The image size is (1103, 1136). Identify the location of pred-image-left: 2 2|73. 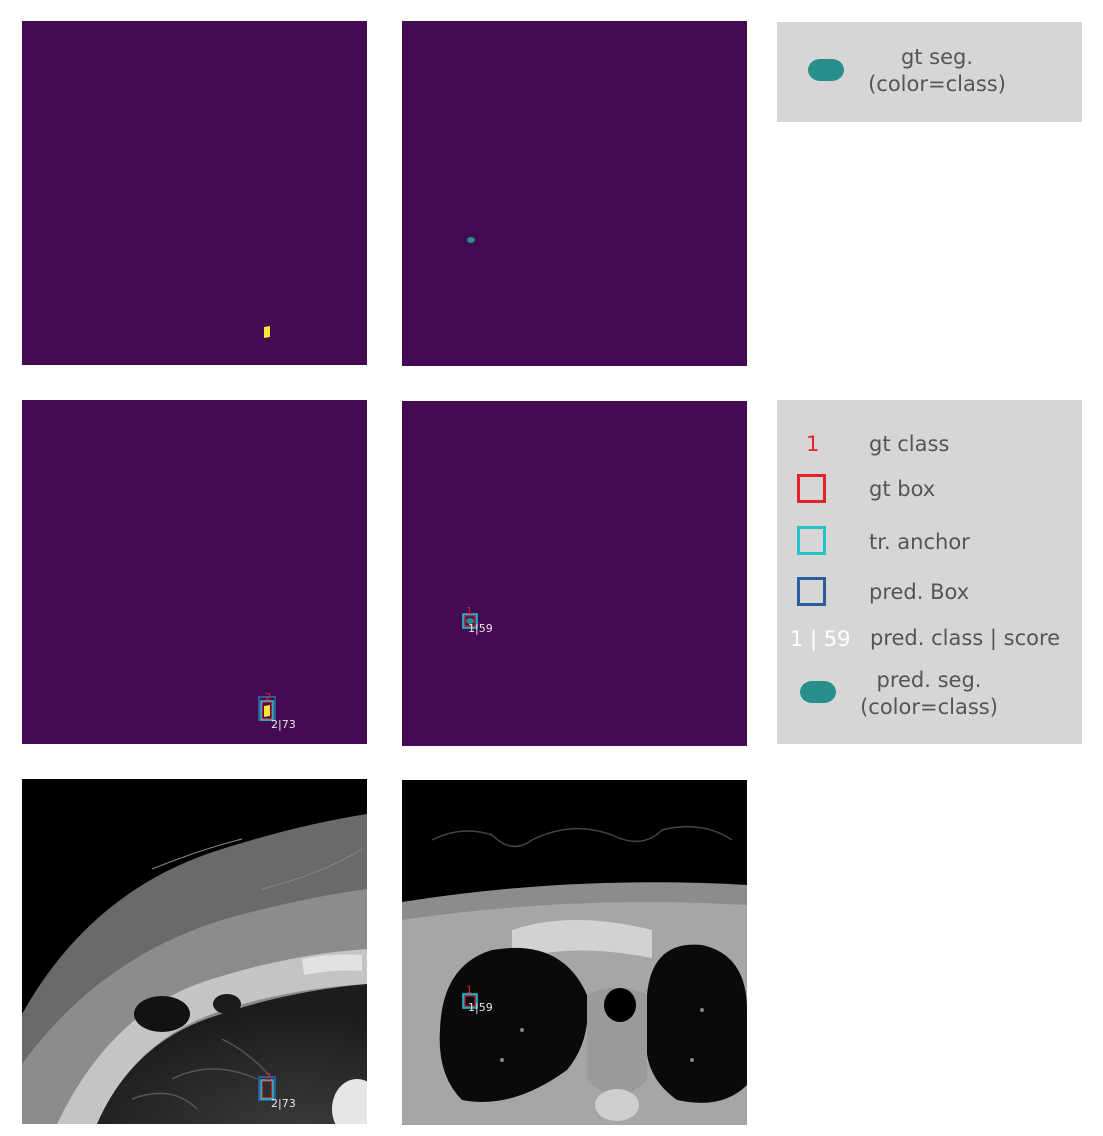
(194, 572).